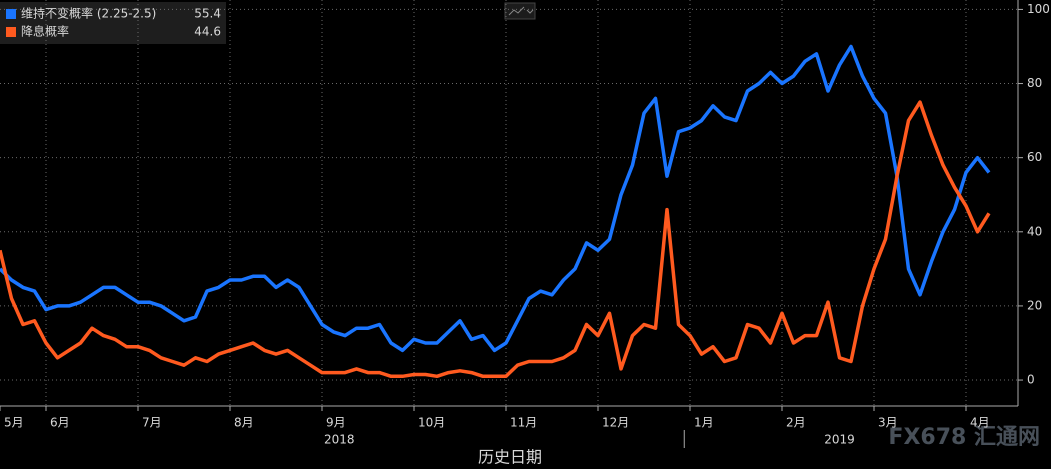  Describe the element at coordinates (796, 423) in the screenshot. I see `x-tick-label: 2月` at that location.